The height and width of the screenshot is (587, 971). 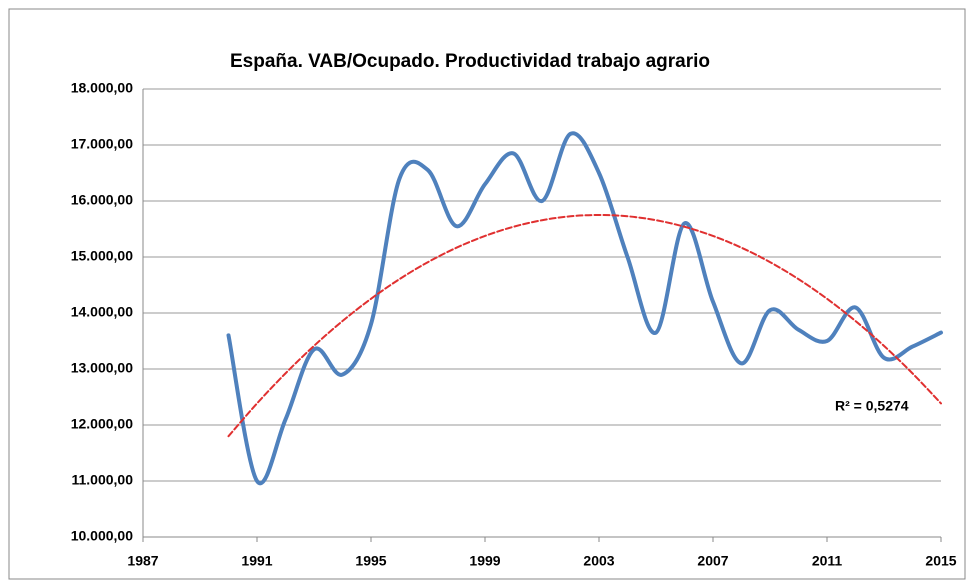 I want to click on x-tick-label: 2007, so click(x=712, y=561).